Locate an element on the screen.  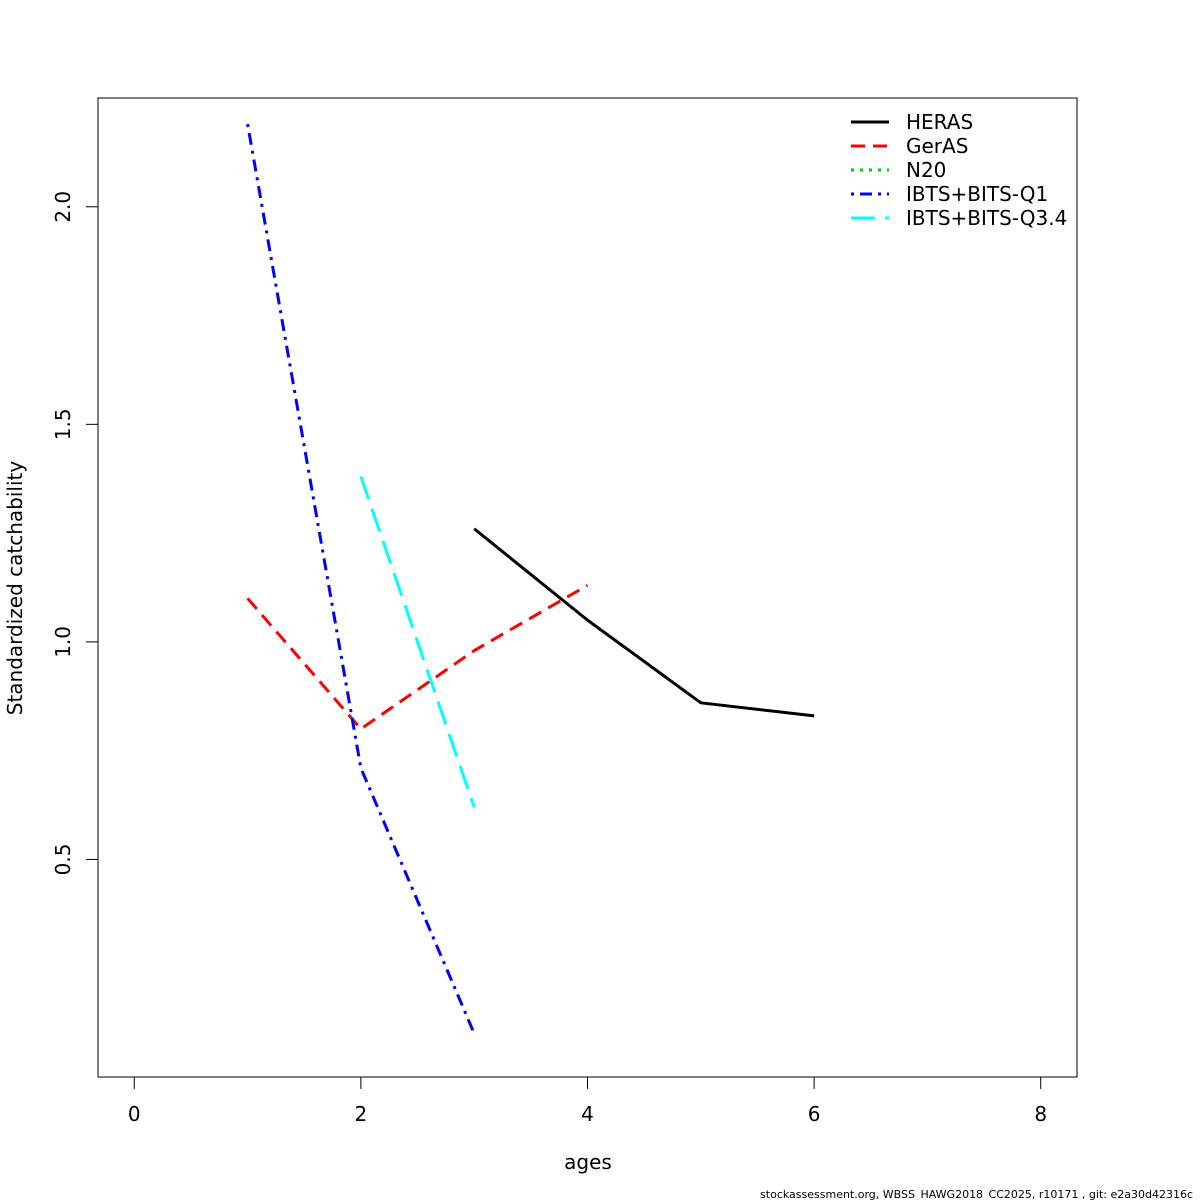
legend-label-heras: HERAS is located at coordinates (939, 122).